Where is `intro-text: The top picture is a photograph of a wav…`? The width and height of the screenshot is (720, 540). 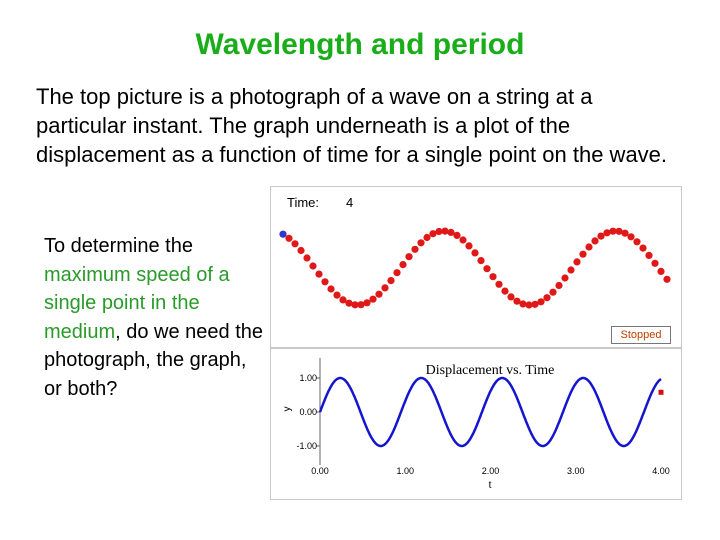
intro-text: The top picture is a photograph of a wav… is located at coordinates (352, 125).